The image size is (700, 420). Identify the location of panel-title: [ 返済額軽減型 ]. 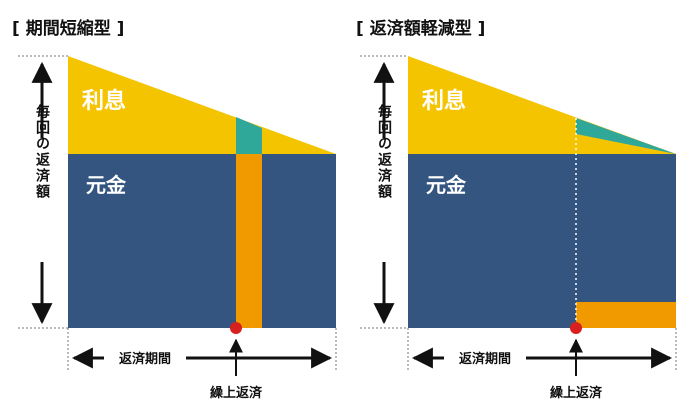
(420, 28).